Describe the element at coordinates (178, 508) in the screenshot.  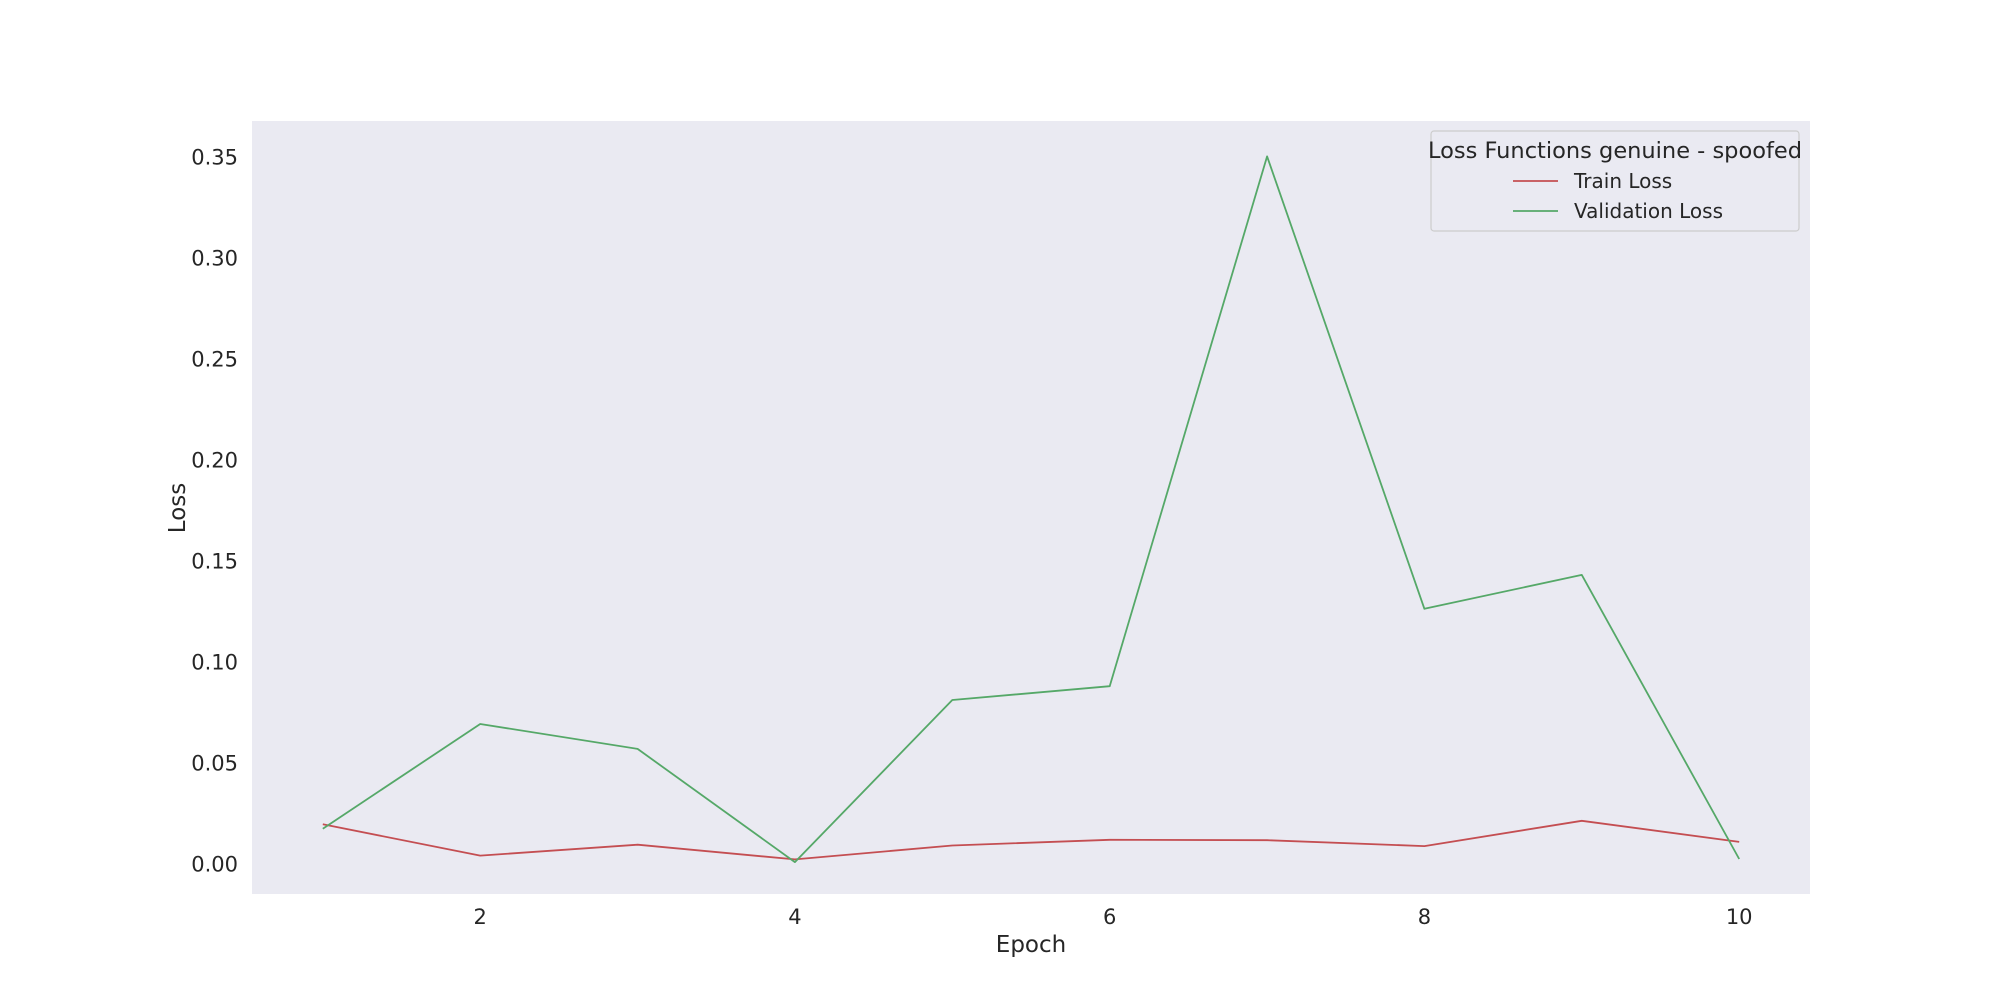
I see `y-axis-label: Loss` at that location.